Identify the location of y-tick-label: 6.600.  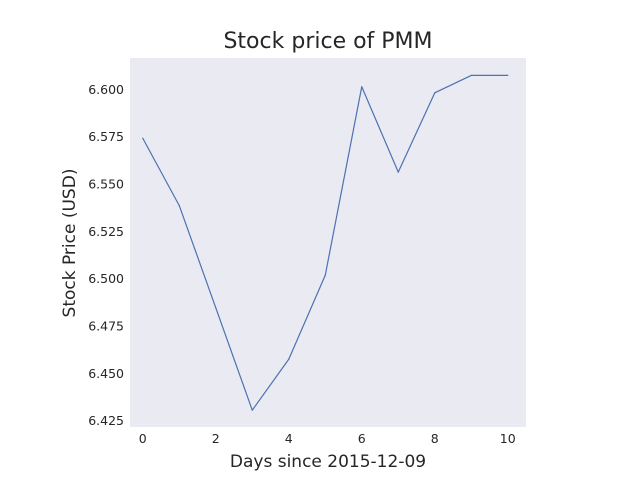
(106, 89).